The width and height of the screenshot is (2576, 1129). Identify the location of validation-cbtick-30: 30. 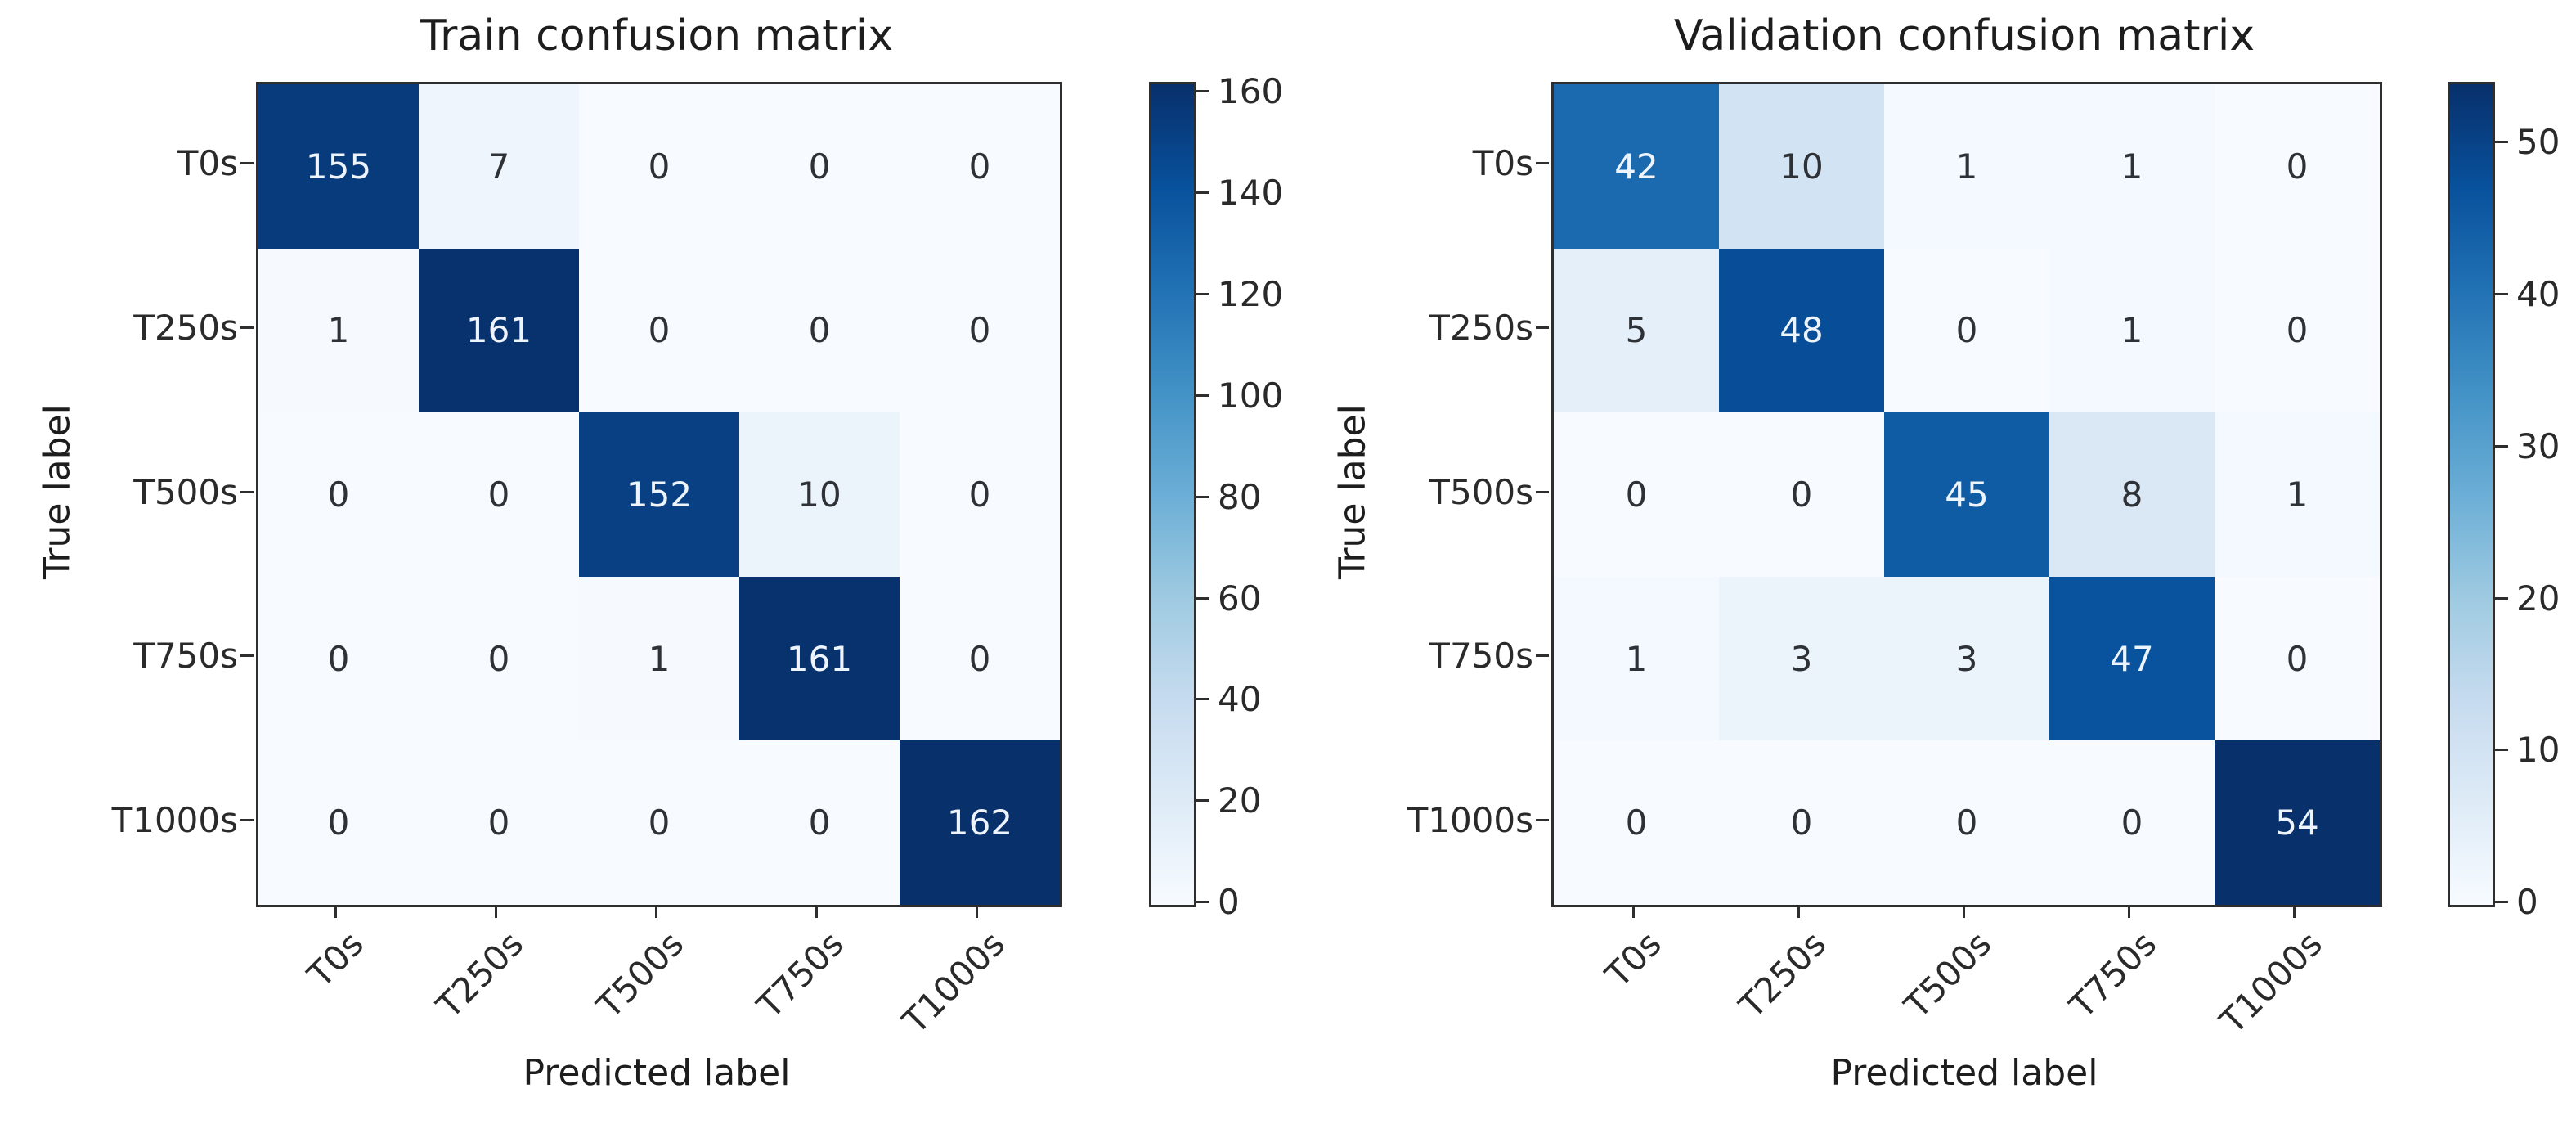
(2538, 446).